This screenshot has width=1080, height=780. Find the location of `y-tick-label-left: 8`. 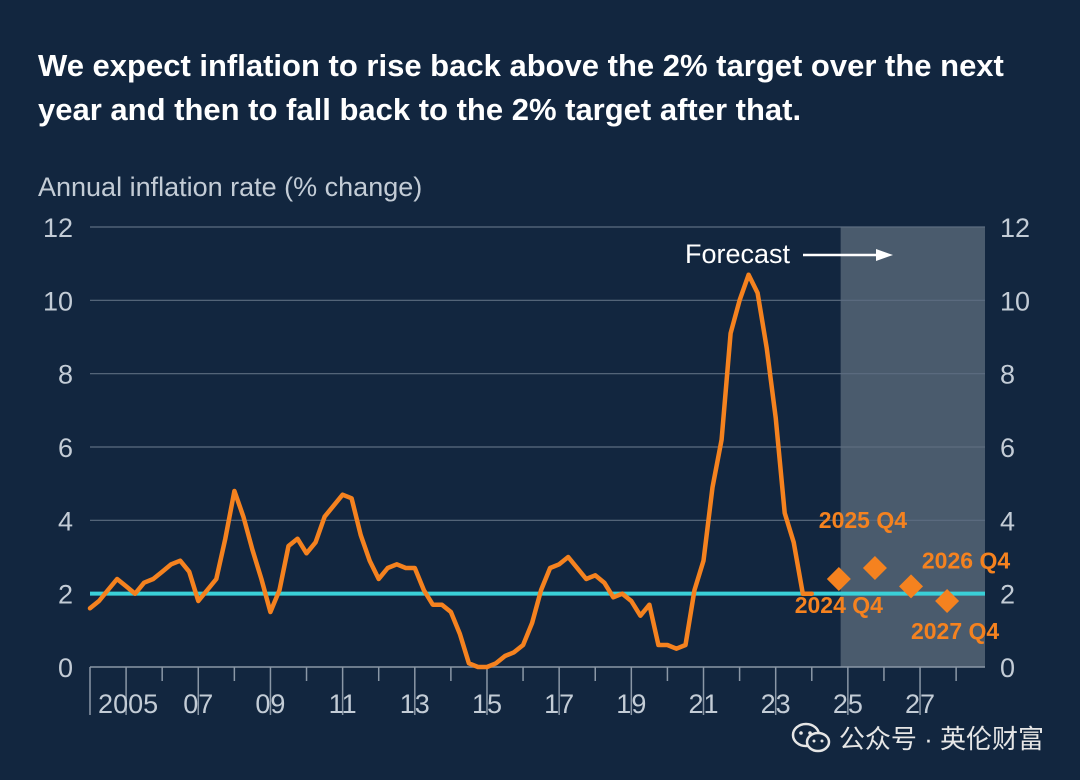

y-tick-label-left: 8 is located at coordinates (65, 375).